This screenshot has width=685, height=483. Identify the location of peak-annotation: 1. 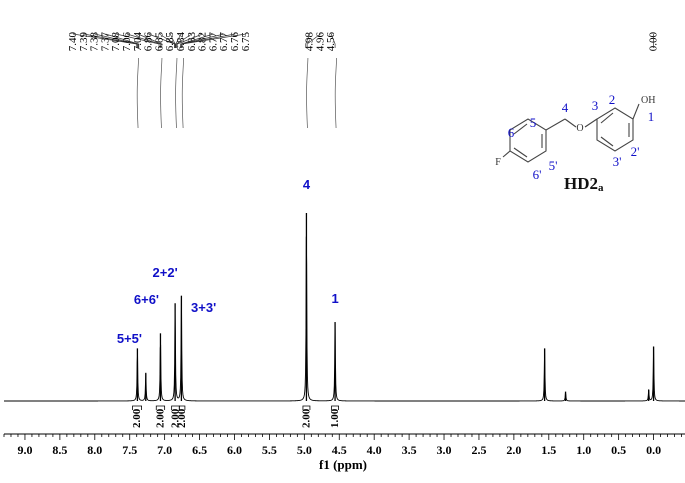
(334, 298).